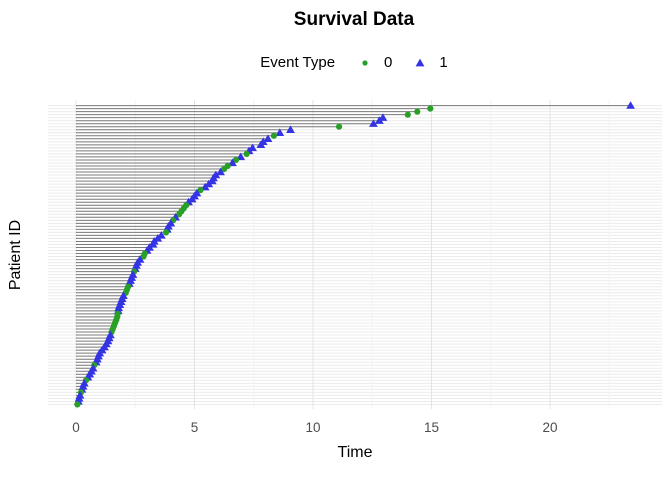  What do you see at coordinates (76, 427) in the screenshot?
I see `x-tick-label: 0` at bounding box center [76, 427].